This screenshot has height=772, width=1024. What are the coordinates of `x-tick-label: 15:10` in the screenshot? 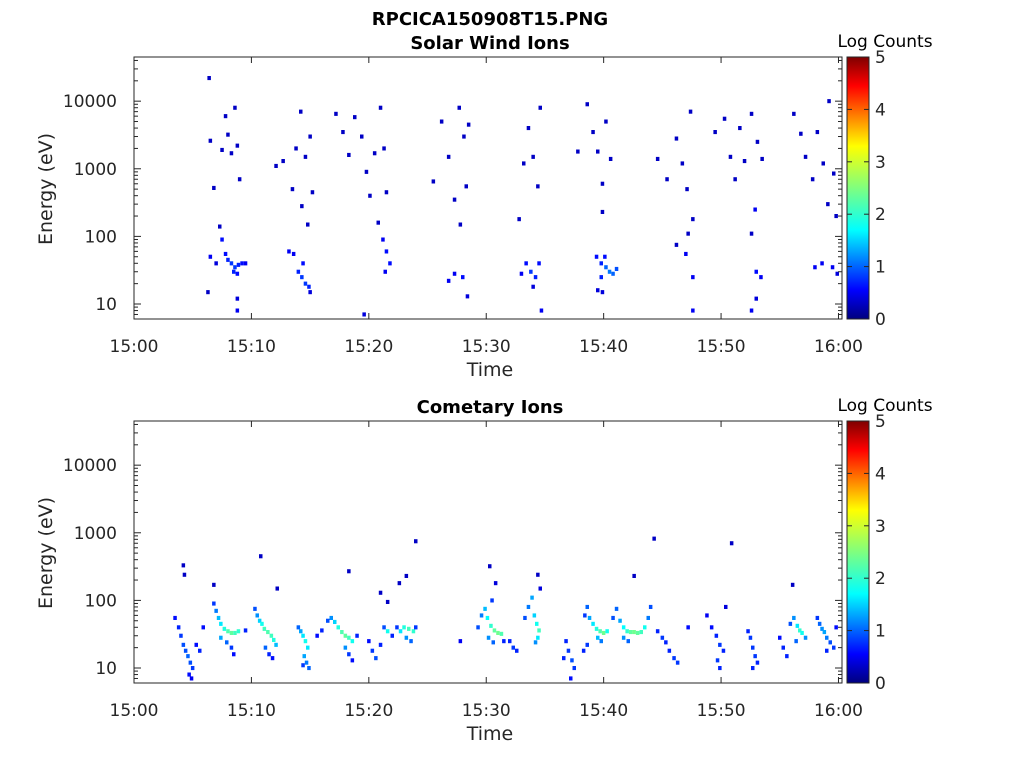 It's located at (251, 347).